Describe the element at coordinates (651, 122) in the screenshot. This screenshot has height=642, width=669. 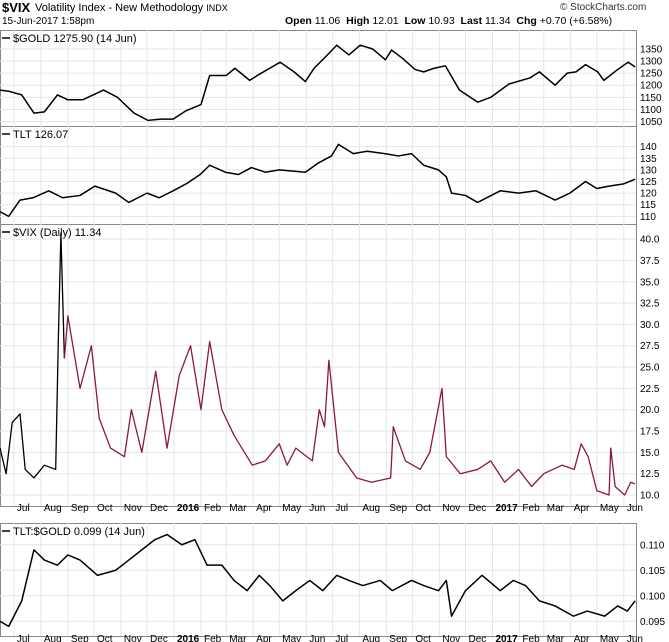
I see `y-tick-label: 1050` at that location.